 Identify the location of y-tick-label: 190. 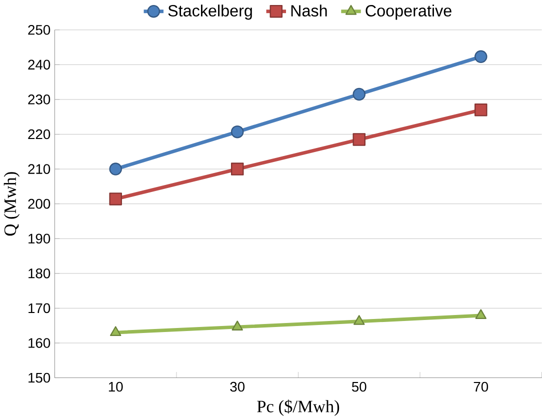
(39, 239).